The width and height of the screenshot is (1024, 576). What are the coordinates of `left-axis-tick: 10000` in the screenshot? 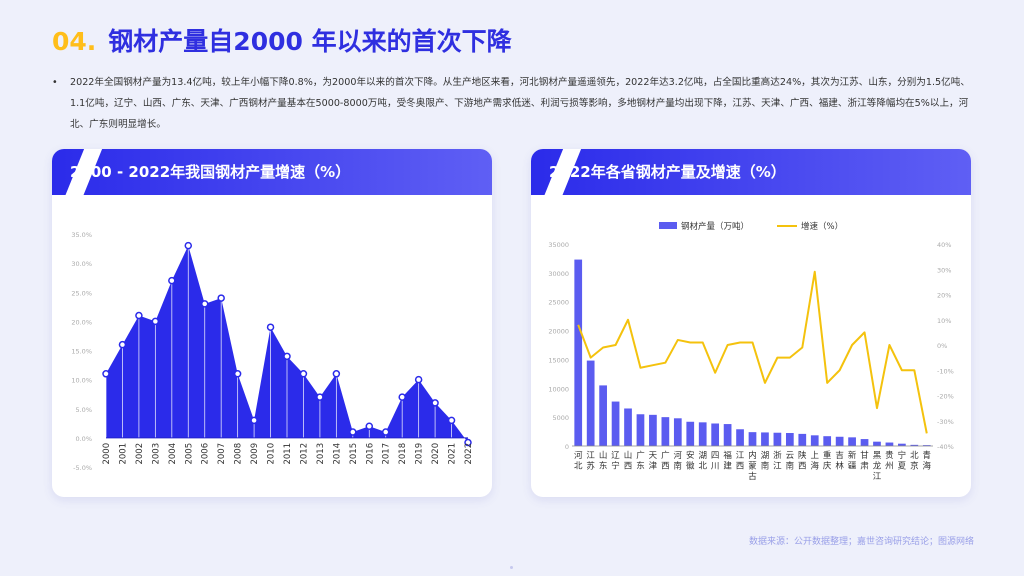 It's located at (558, 389).